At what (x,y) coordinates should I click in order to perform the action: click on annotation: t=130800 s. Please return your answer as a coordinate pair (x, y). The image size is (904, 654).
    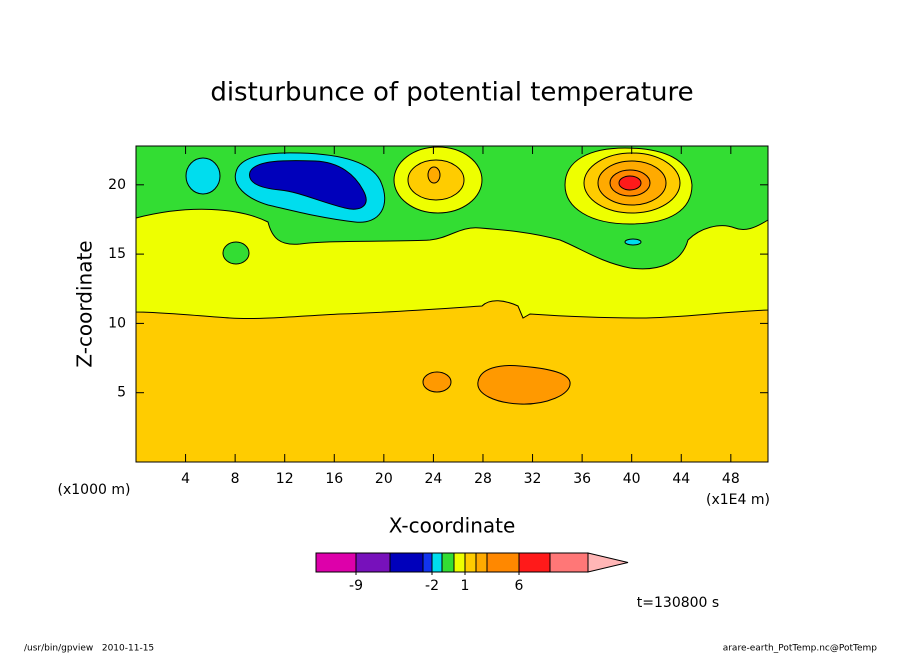
    Looking at the image, I should click on (678, 603).